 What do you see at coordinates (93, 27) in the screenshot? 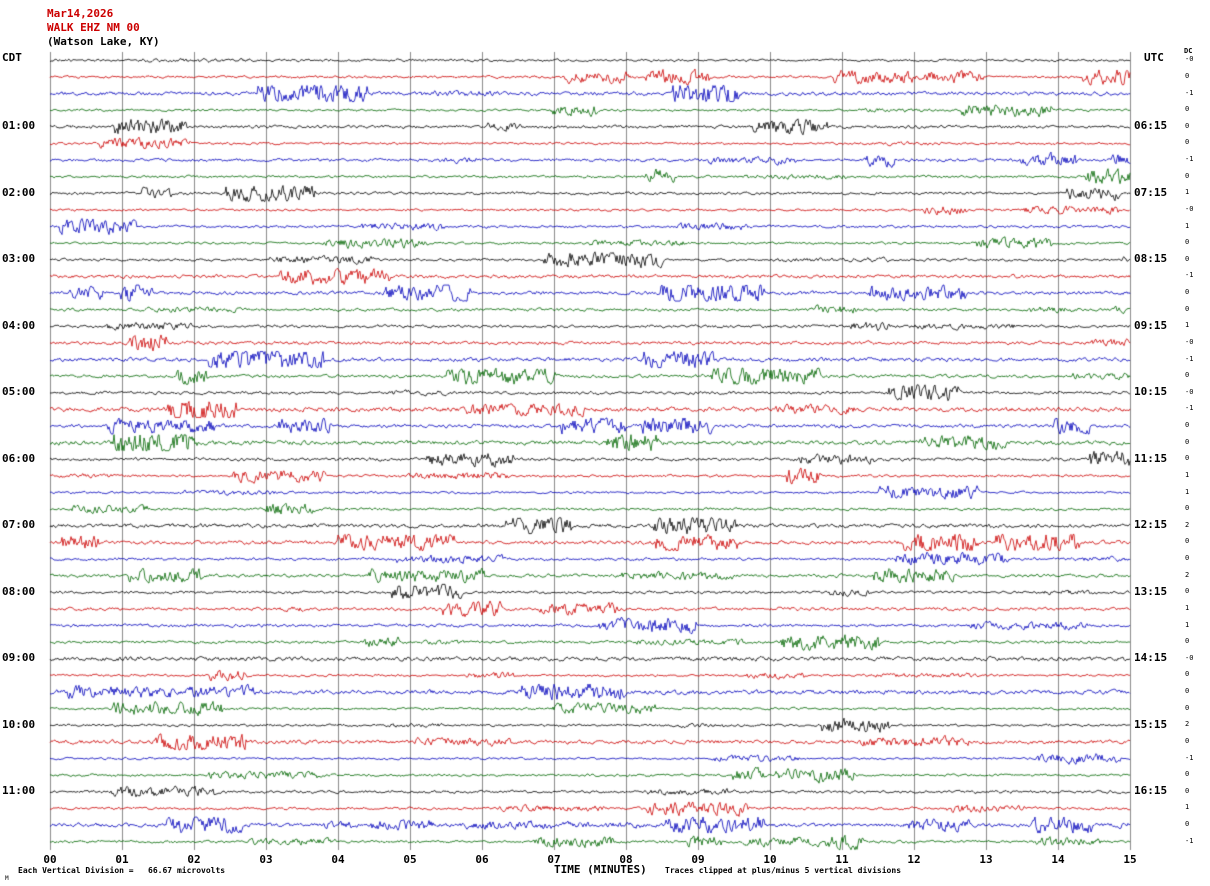
I see `station-code: WALK EHZ NM 00` at bounding box center [93, 27].